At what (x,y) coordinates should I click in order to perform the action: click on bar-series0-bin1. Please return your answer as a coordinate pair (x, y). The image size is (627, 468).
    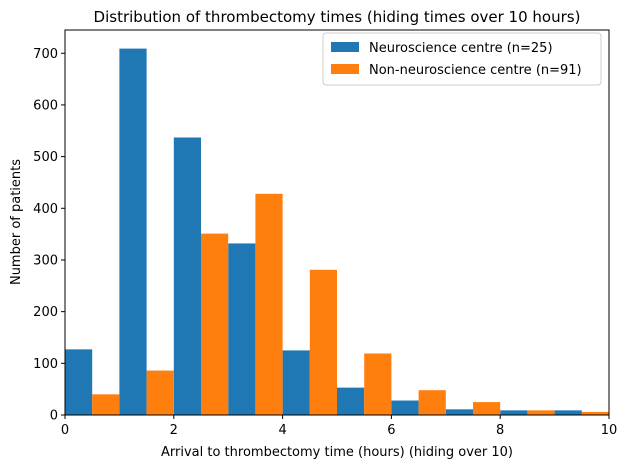
    Looking at the image, I should click on (133, 231).